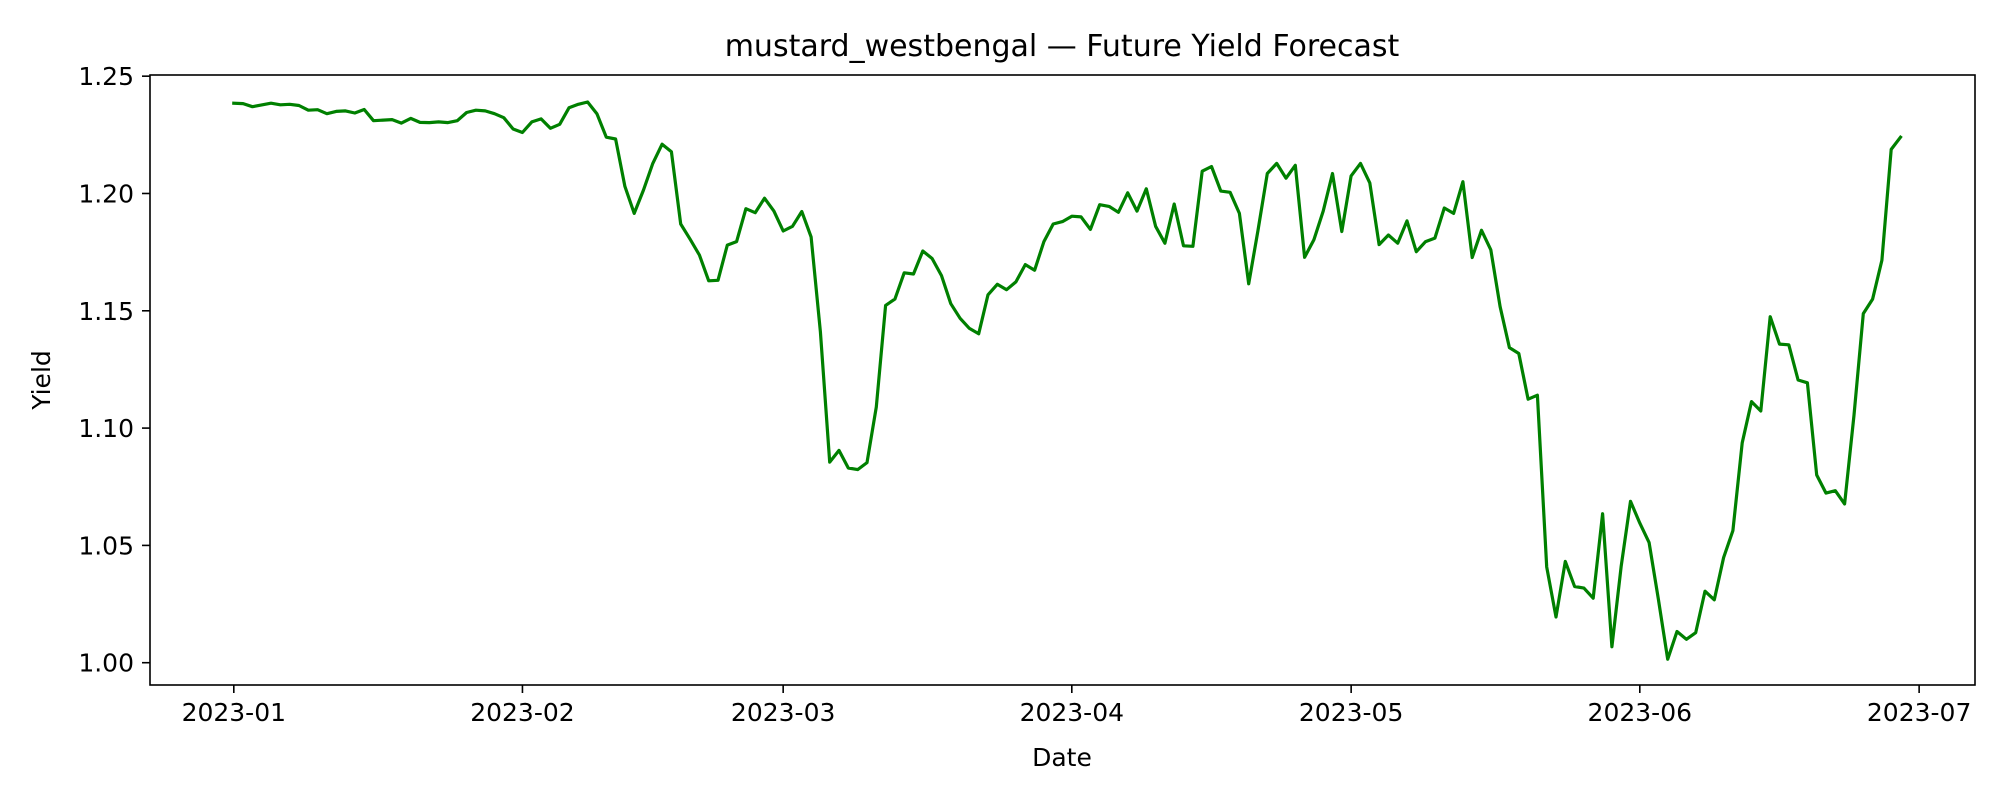 This screenshot has width=2000, height=800. What do you see at coordinates (234, 712) in the screenshot?
I see `x-tick-label: 2023-01` at bounding box center [234, 712].